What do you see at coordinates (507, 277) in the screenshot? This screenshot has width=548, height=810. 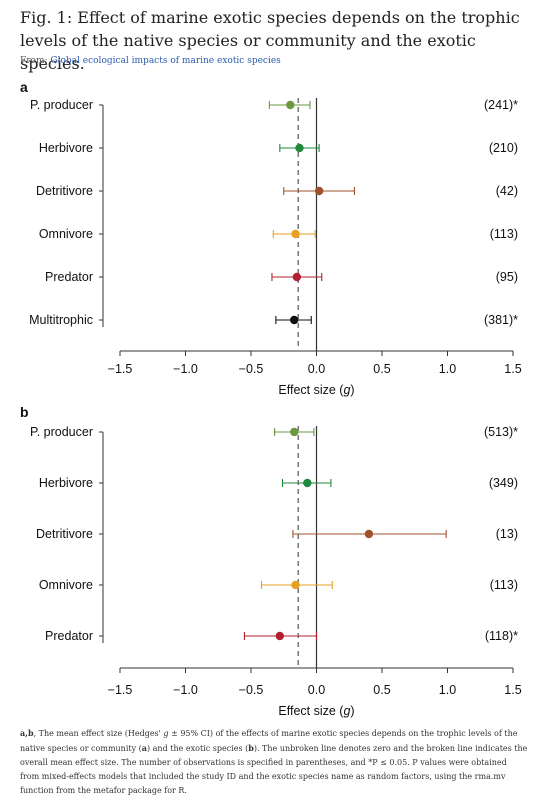 I see `observation-count: (95)` at bounding box center [507, 277].